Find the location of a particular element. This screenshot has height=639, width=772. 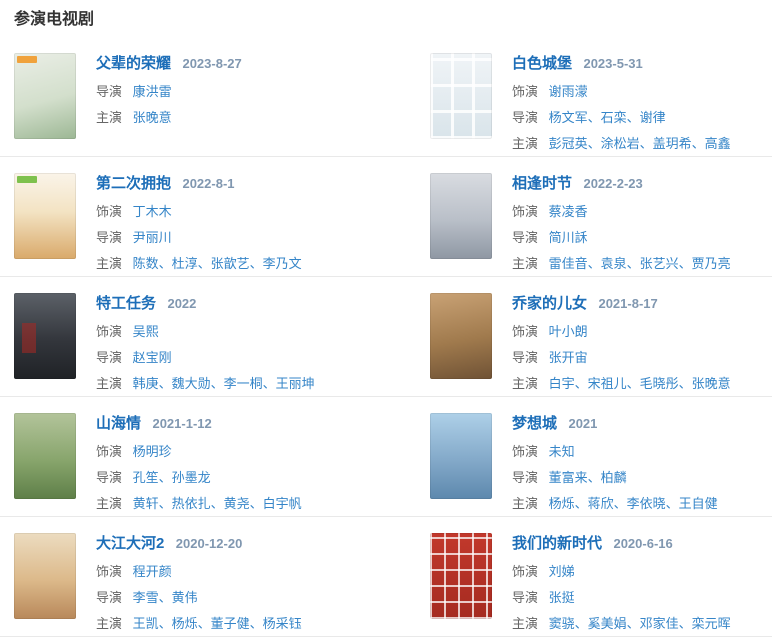

credit-line: 主演 陈数、杜淳、张歆艺、李乃文 is located at coordinates (199, 264).